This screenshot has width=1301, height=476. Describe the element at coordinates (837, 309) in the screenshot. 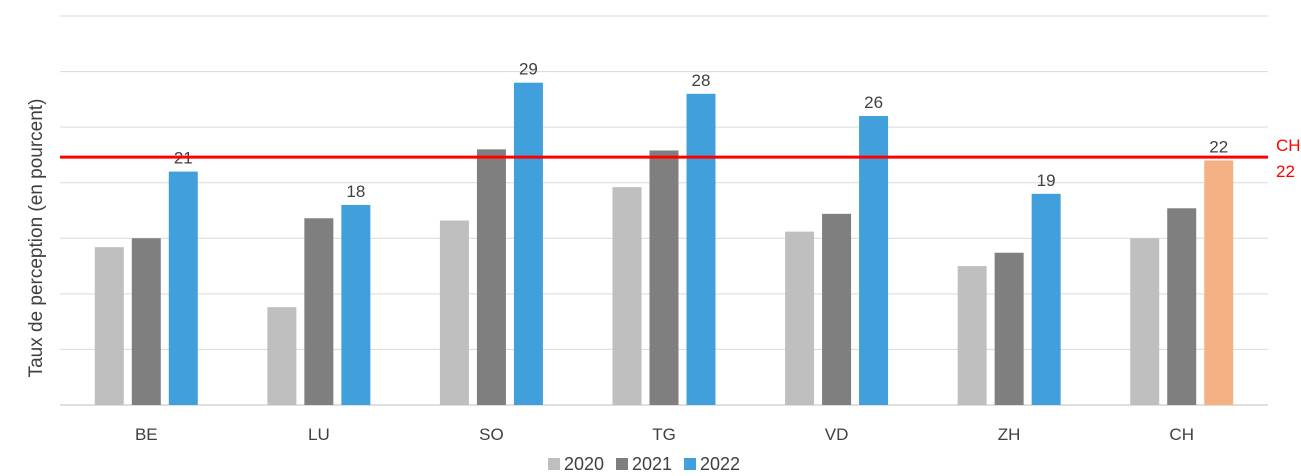

I see `bar-VD-2021` at that location.